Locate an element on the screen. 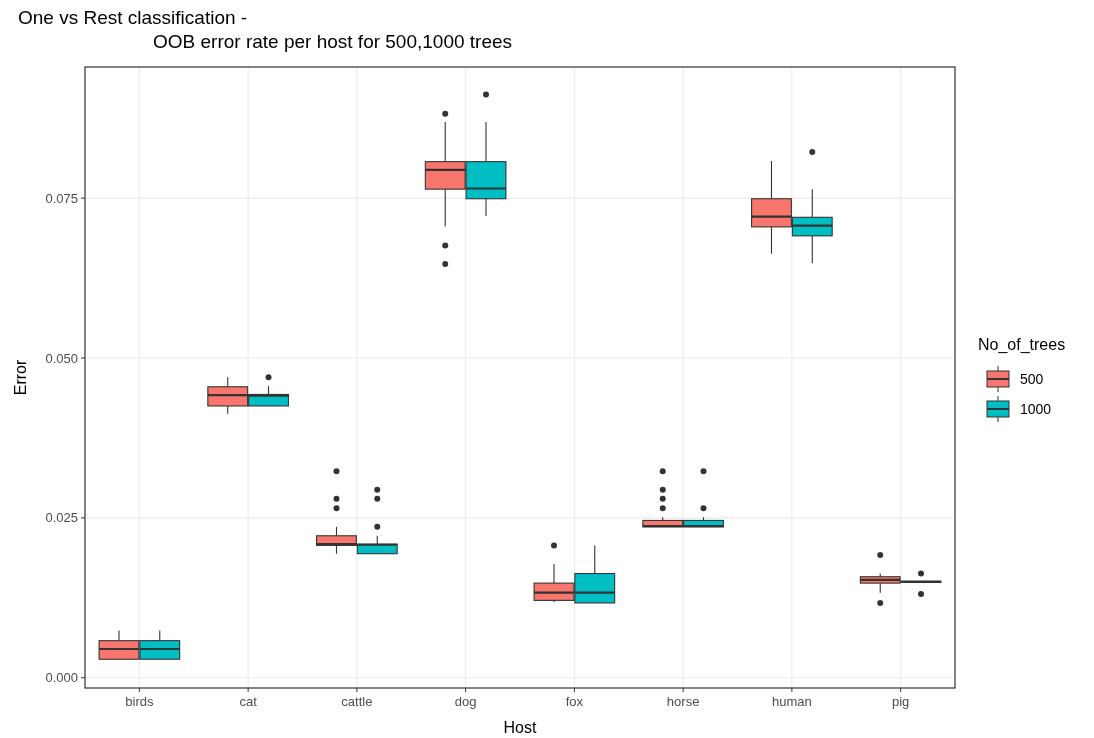 This screenshot has width=1094, height=738. chart-title: One vs Rest classification - OOB error rate per host for 500,1000 trees is located at coordinates (265, 29).